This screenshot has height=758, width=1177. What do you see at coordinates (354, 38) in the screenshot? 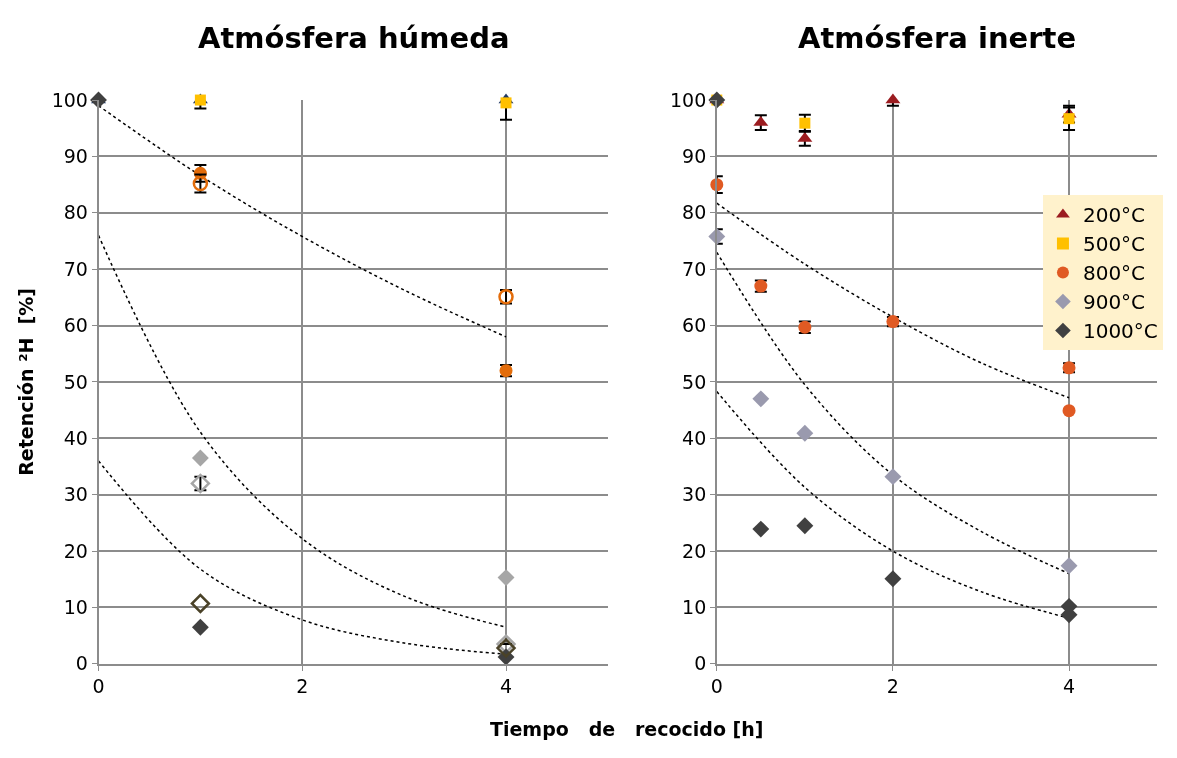
I see `chart-title: Atmósfera húmeda` at bounding box center [354, 38].